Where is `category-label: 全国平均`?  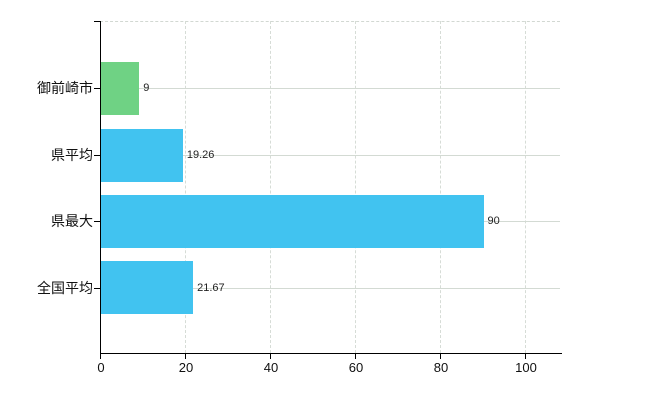 category-label: 全国平均 is located at coordinates (65, 287).